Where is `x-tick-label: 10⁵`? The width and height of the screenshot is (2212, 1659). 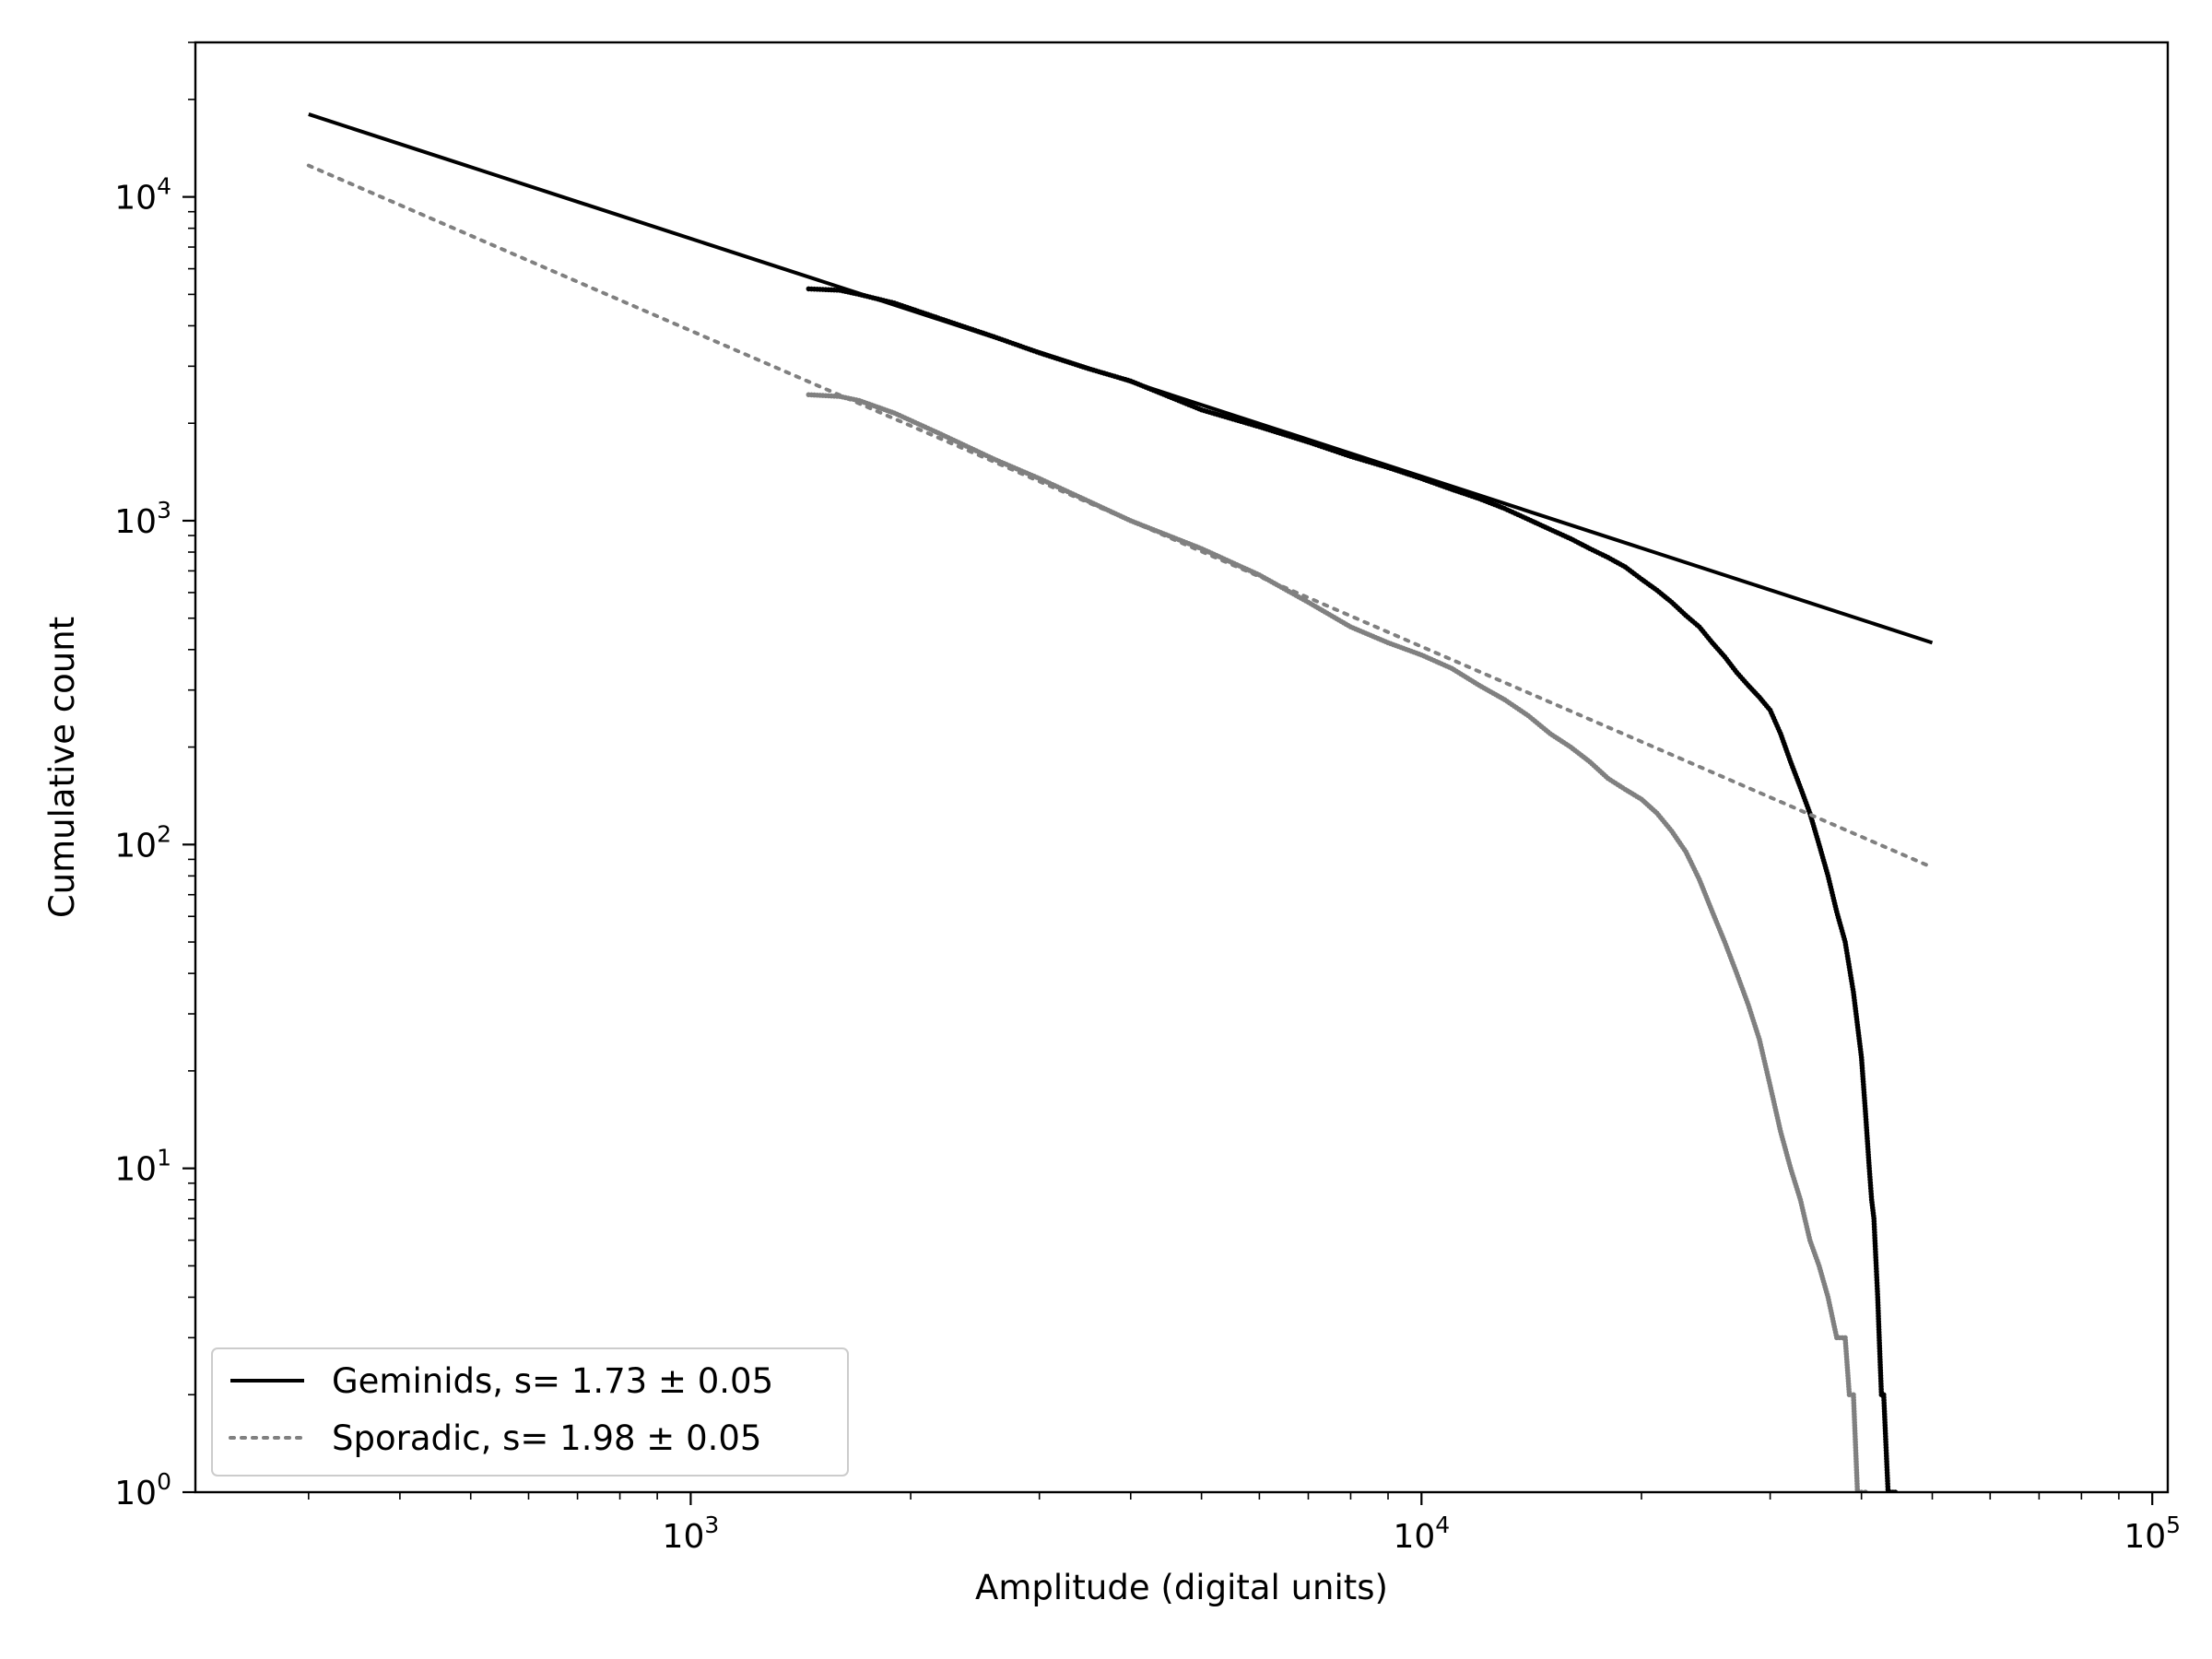
x-tick-label: 10⁵ is located at coordinates (2152, 1534).